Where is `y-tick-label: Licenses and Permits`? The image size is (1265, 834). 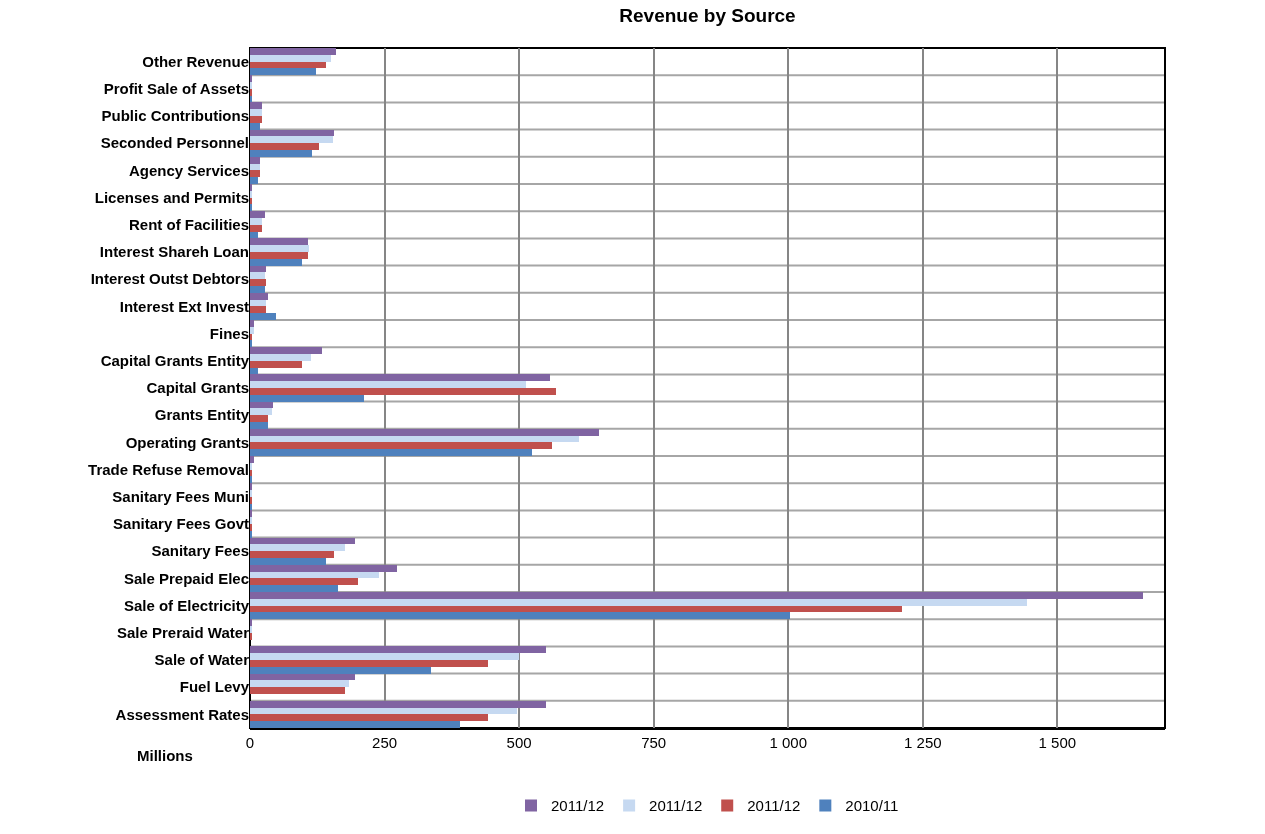
y-tick-label: Licenses and Permits is located at coordinates (171, 197).